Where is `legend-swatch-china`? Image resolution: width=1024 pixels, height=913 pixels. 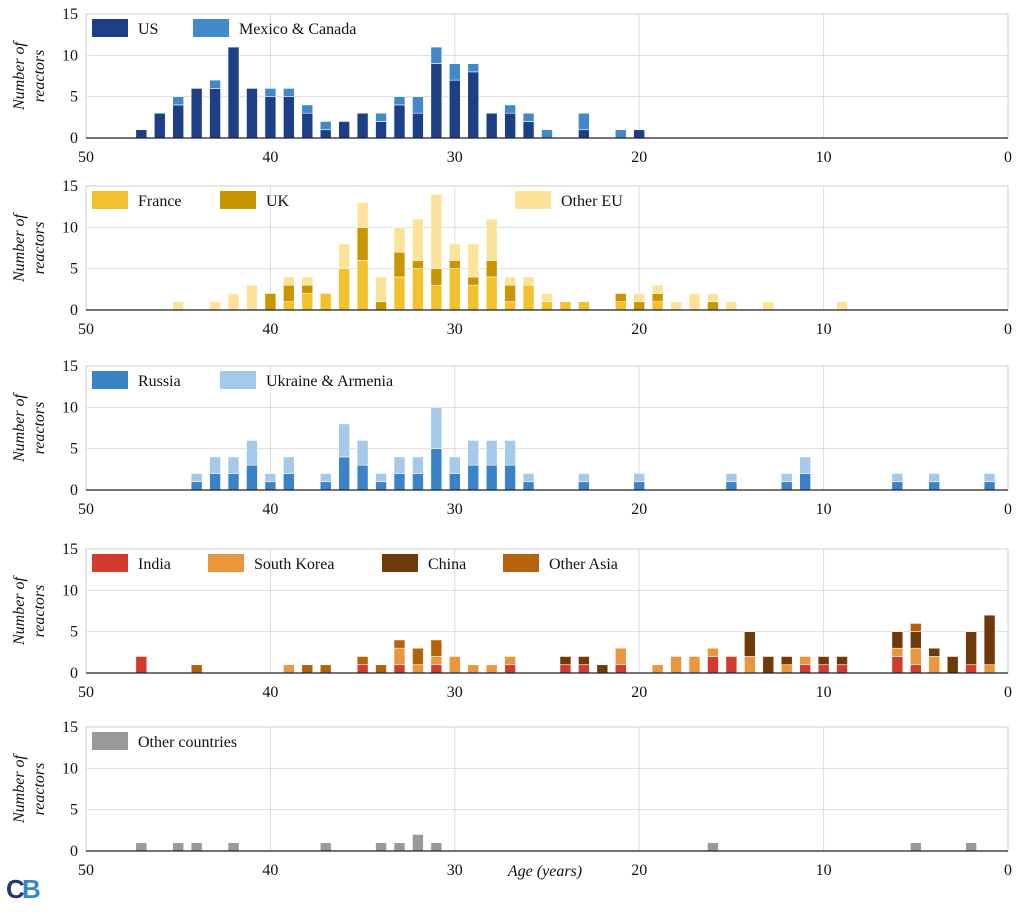 legend-swatch-china is located at coordinates (400, 563).